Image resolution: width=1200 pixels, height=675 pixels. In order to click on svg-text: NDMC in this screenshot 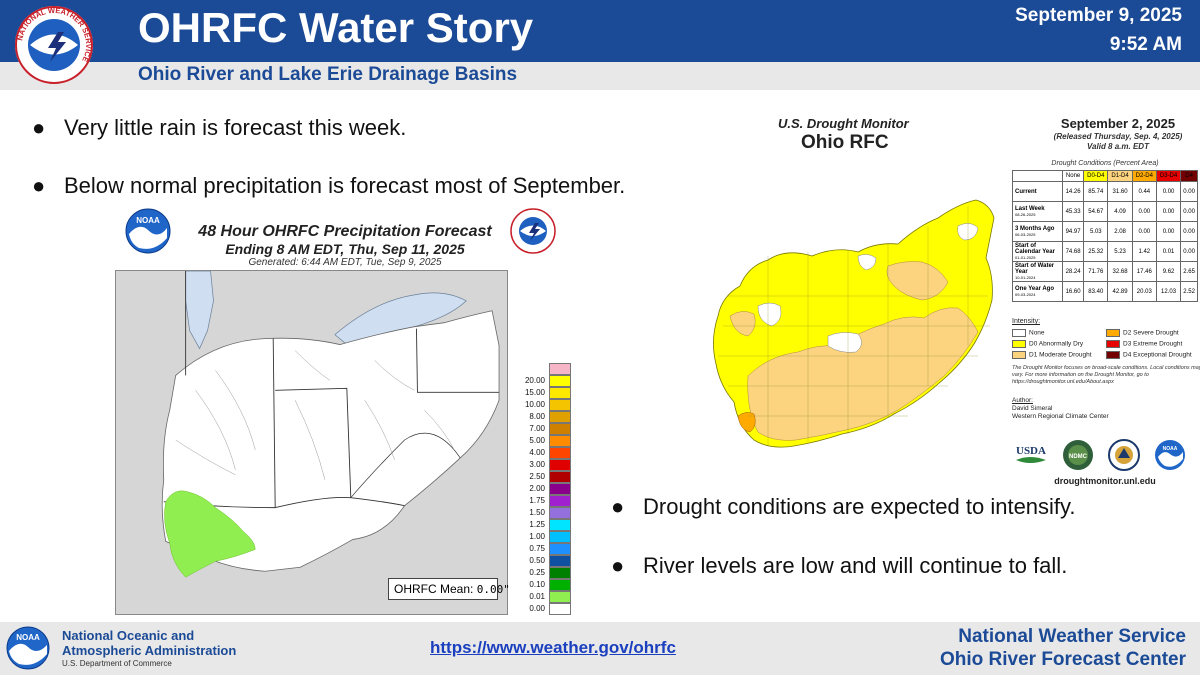, I will do `click(1078, 457)`.